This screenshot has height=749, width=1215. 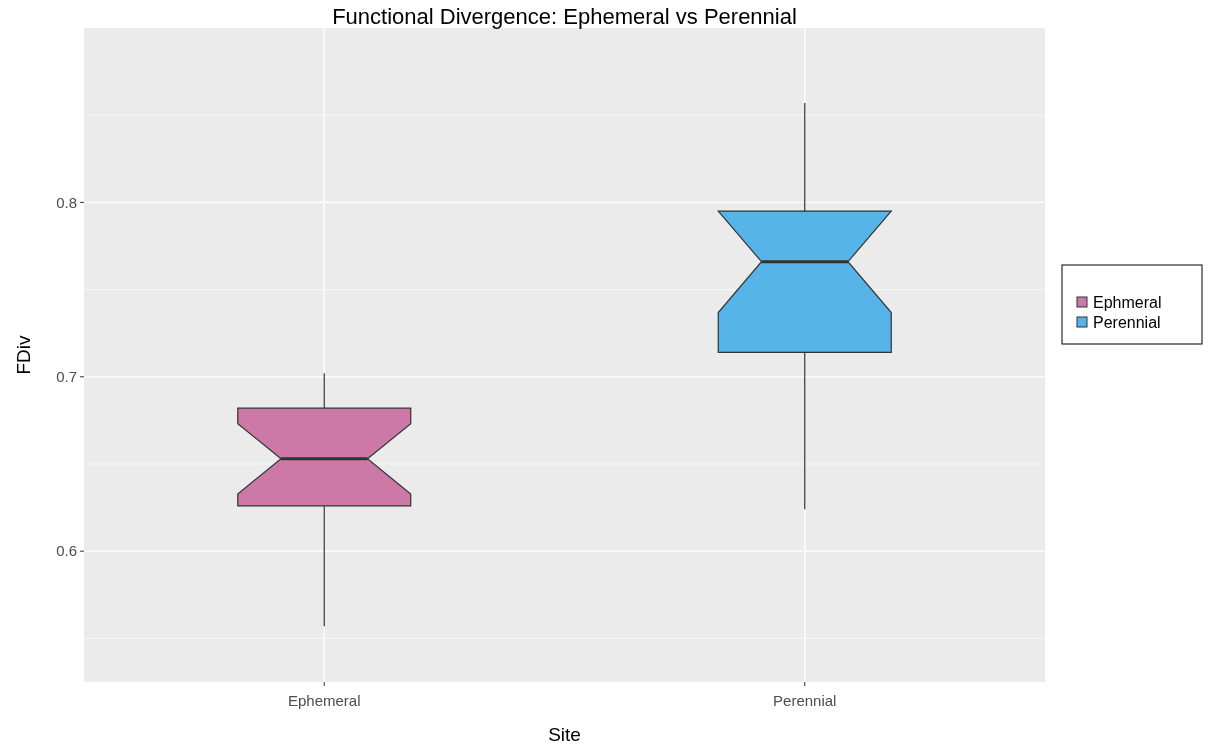 I want to click on x-tick-label: Ephemeral, so click(x=324, y=700).